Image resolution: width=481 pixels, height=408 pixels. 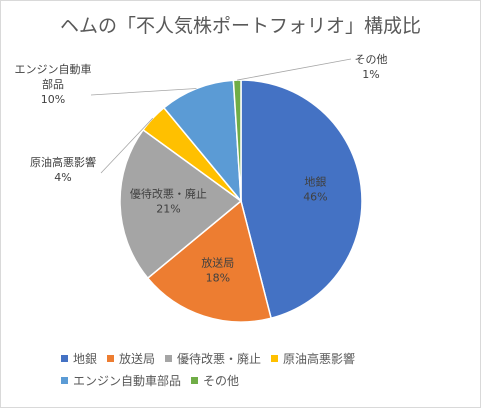 I want to click on chart-title: ヘムの「不人気株ポートフォリオ」構成比, so click(x=240, y=26).